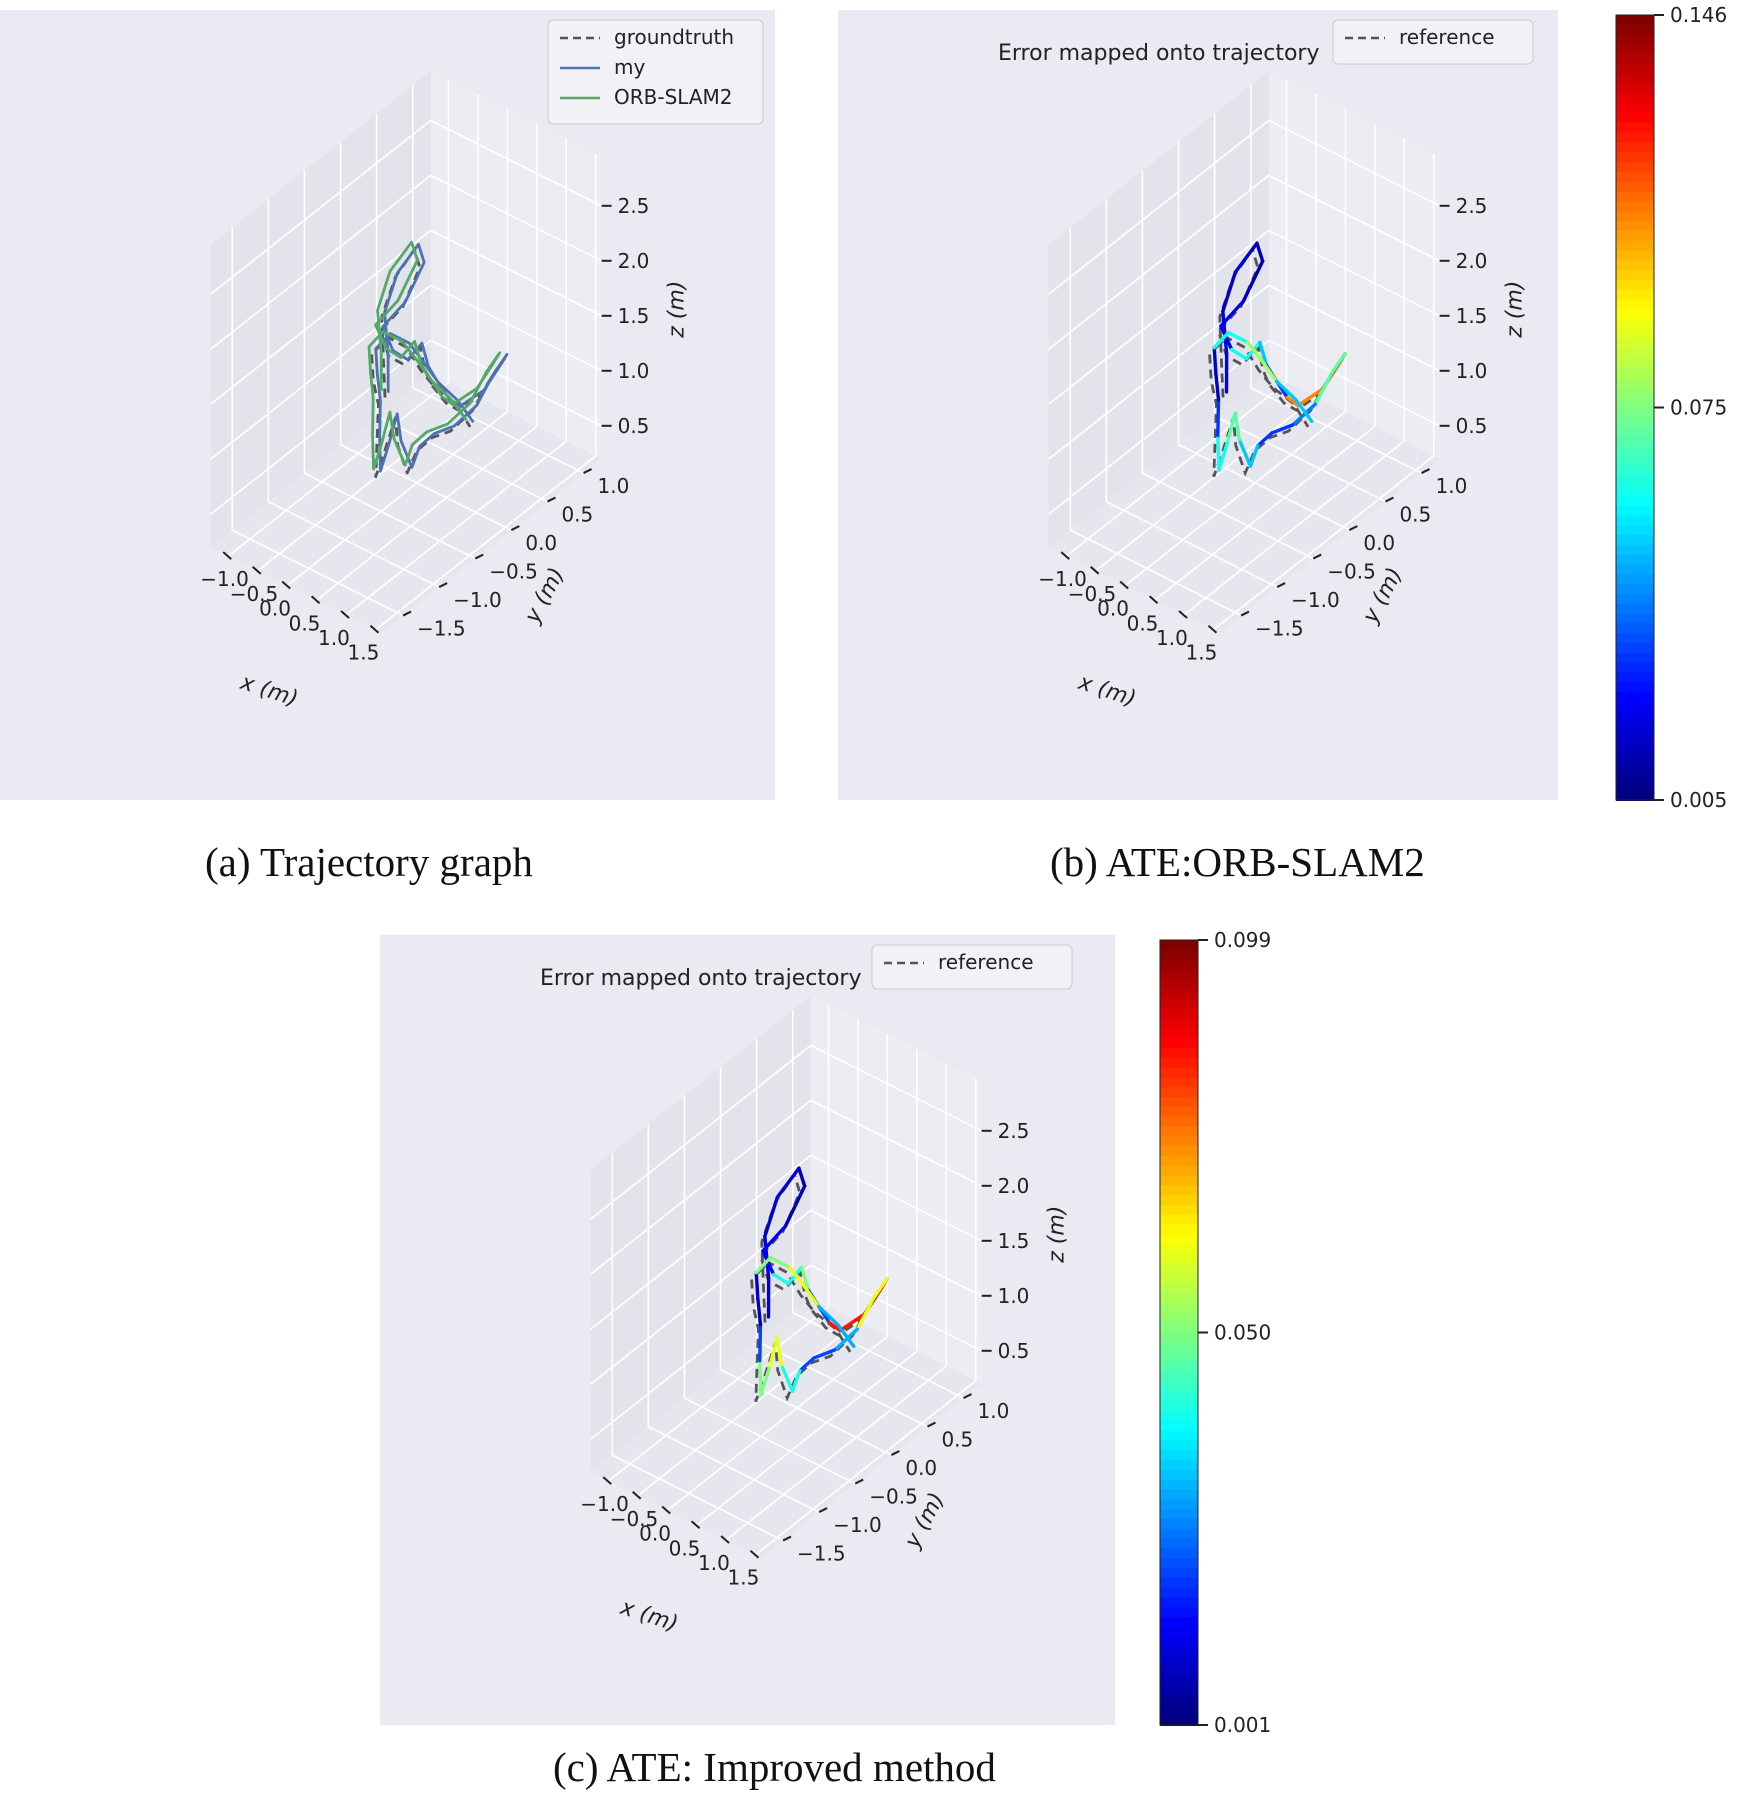 The height and width of the screenshot is (1795, 1755). I want to click on x-tick-label: −1.0, so click(1062, 579).